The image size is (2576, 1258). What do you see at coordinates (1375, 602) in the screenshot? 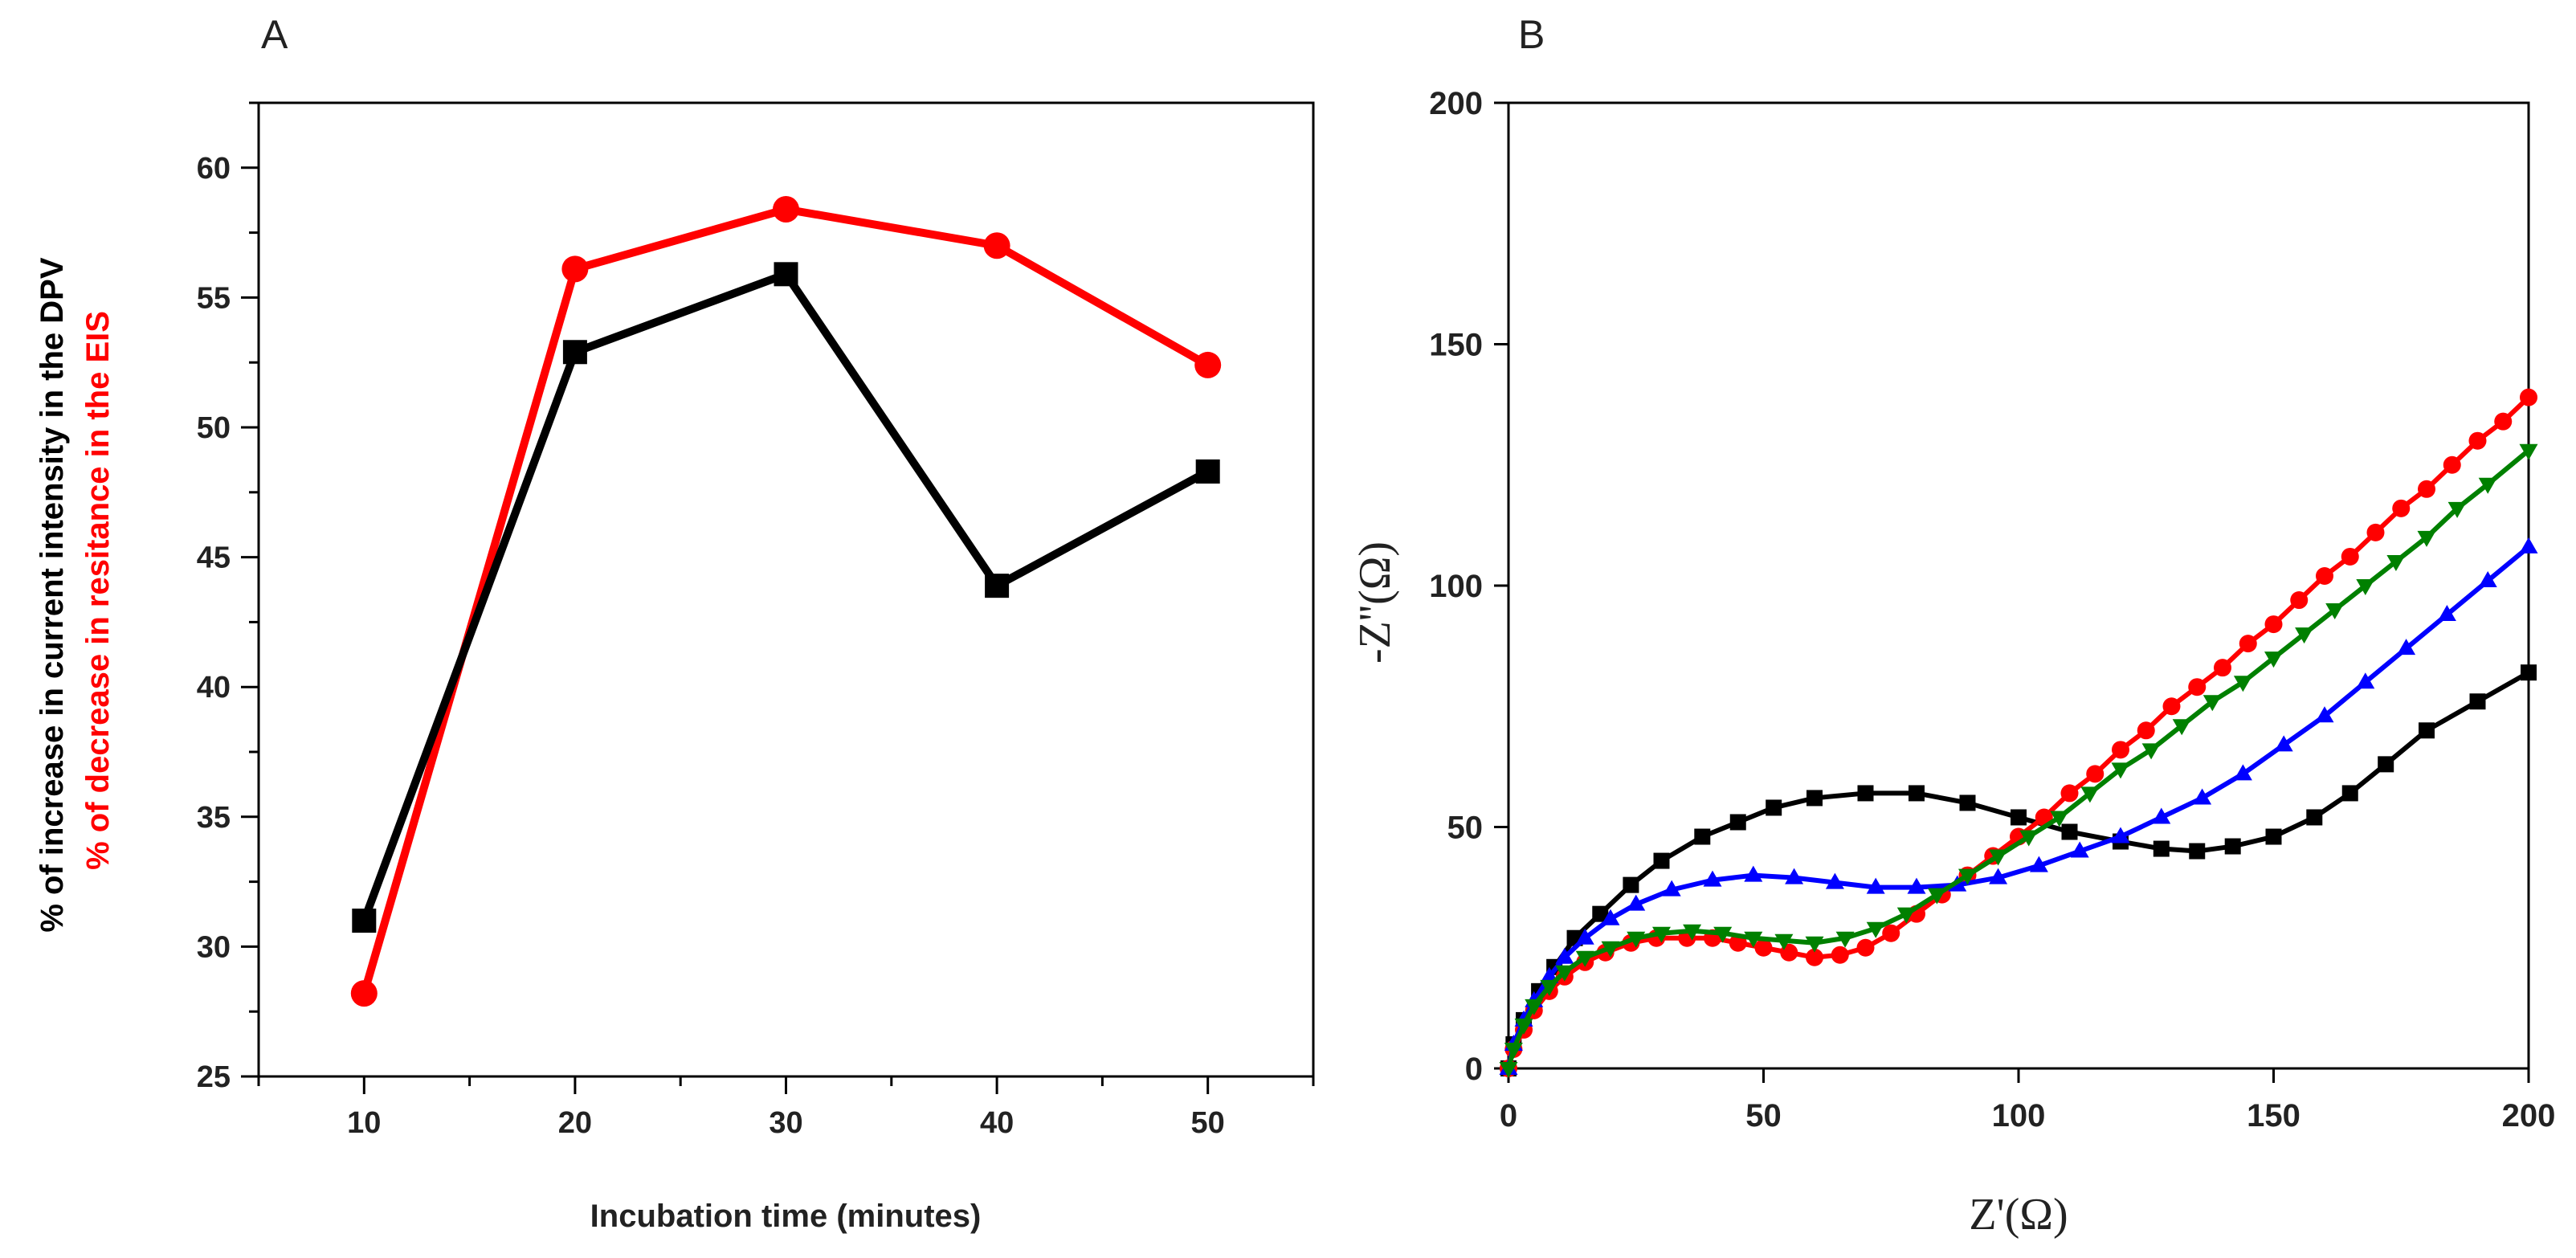
I see `chart-b-y-axis-title: -Z''(Ω)` at bounding box center [1375, 602].